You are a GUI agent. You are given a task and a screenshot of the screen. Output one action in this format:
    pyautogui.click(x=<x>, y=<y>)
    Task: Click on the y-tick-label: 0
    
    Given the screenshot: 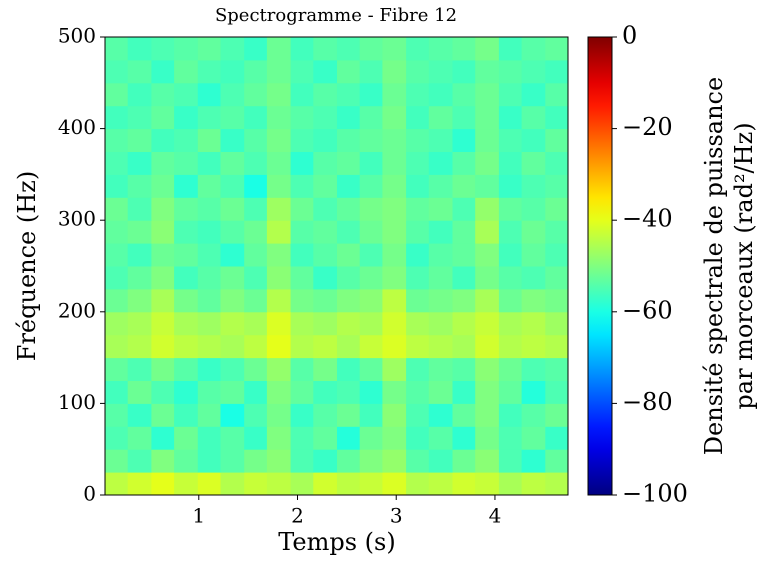 What is the action you would take?
    pyautogui.click(x=89, y=494)
    